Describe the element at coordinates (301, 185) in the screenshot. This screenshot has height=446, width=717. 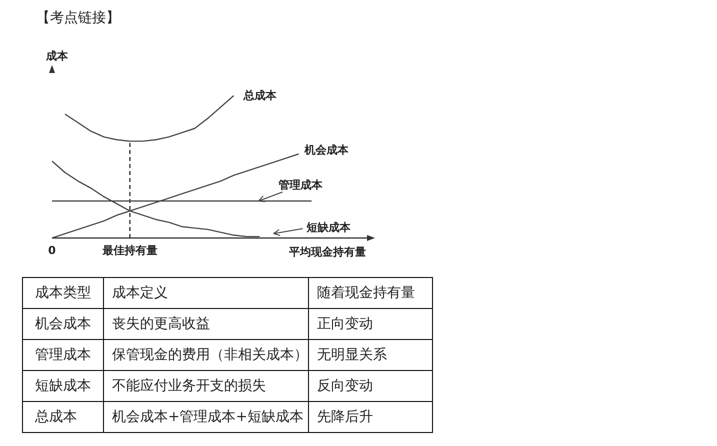
I see `series-label: 管理成本` at that location.